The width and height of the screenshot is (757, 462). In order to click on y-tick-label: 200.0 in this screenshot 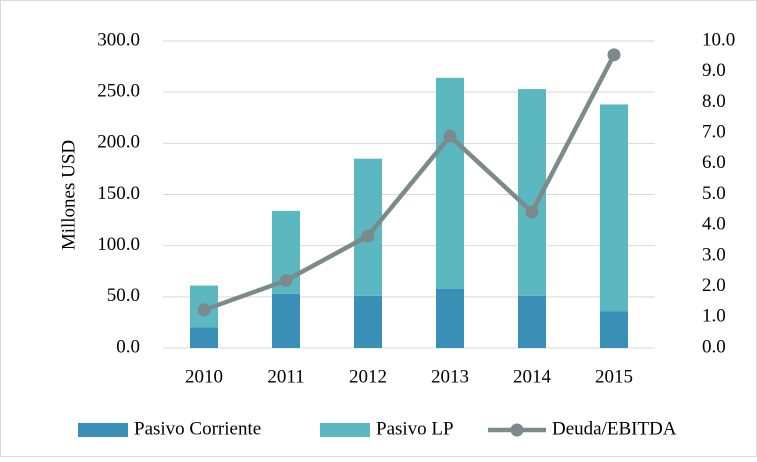, I will do `click(118, 142)`.